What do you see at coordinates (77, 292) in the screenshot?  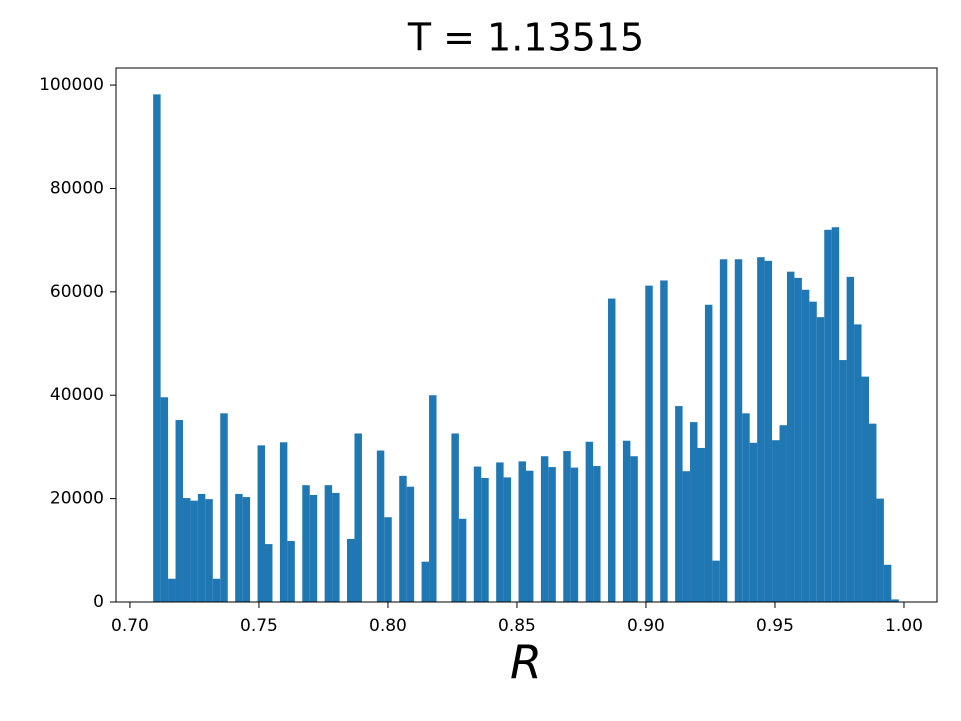 I see `y-tick-label: 60000` at bounding box center [77, 292].